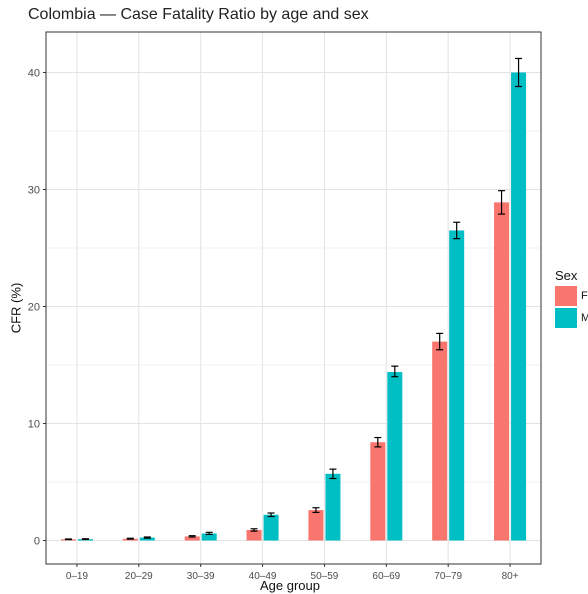  I want to click on legend-key-f, so click(566, 296).